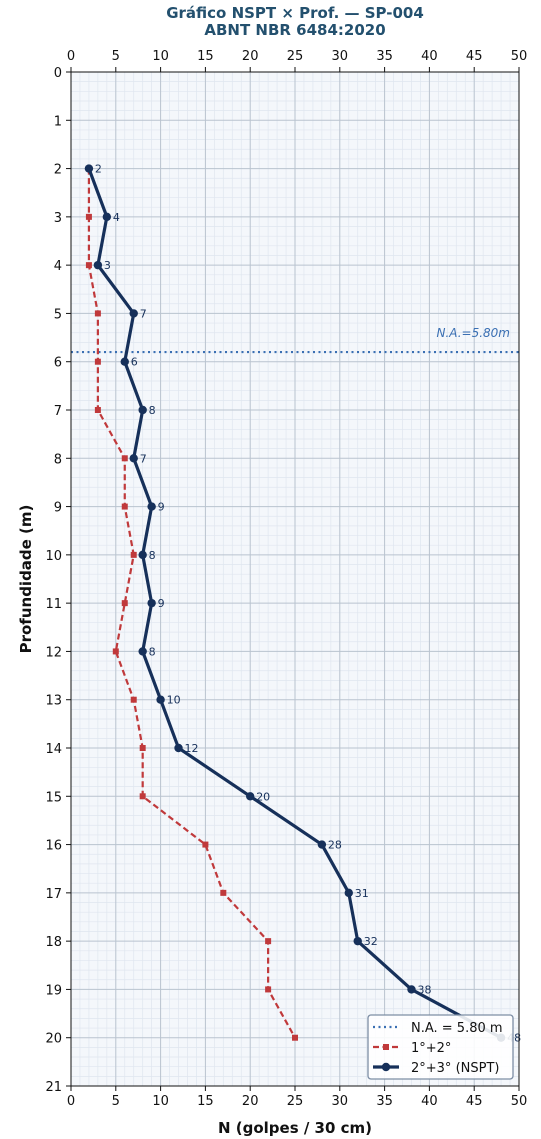 The image size is (541, 1139). Describe the element at coordinates (455, 1068) in the screenshot. I see `legend-label: 2°+3° (NSPT)` at that location.